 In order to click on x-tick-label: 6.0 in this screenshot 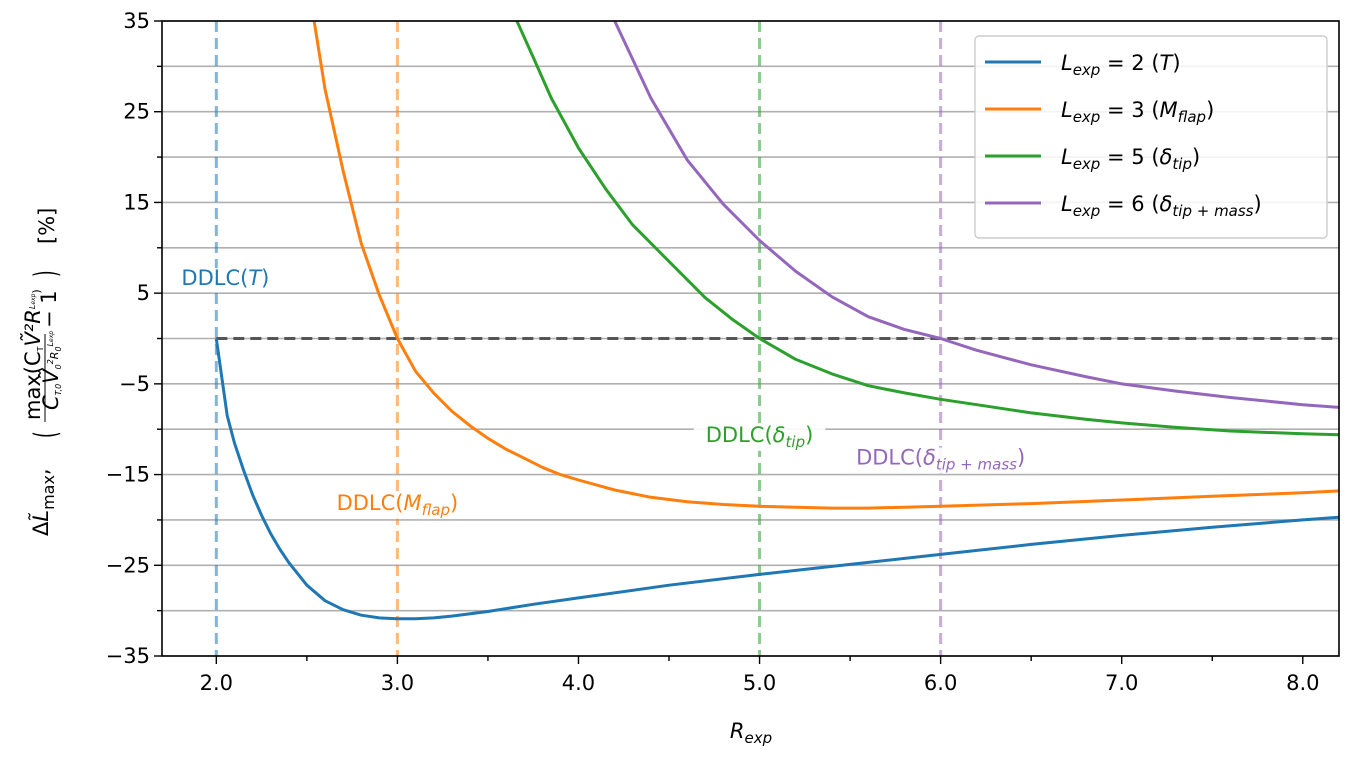, I will do `click(940, 683)`.